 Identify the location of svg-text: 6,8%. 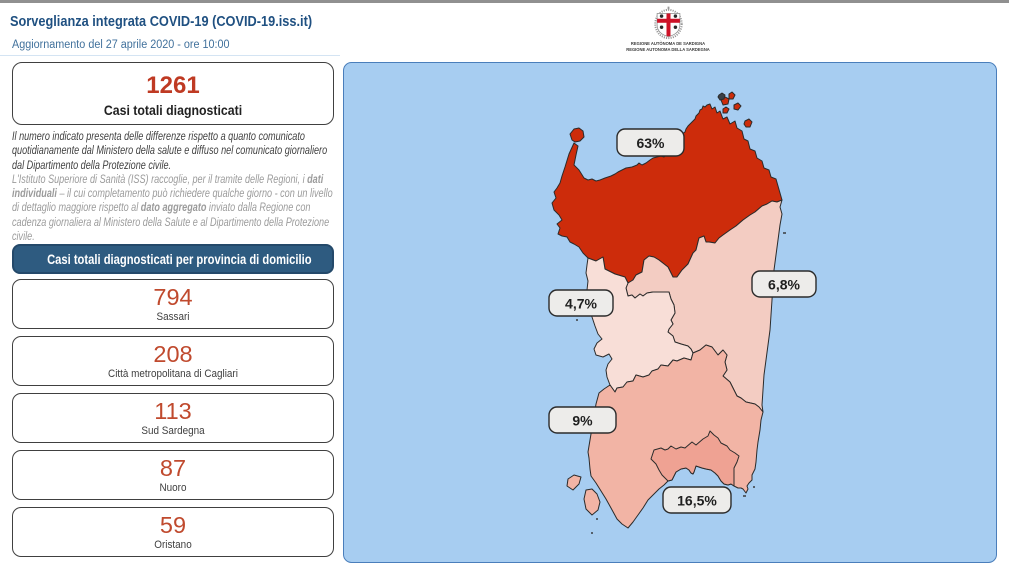
(784, 285).